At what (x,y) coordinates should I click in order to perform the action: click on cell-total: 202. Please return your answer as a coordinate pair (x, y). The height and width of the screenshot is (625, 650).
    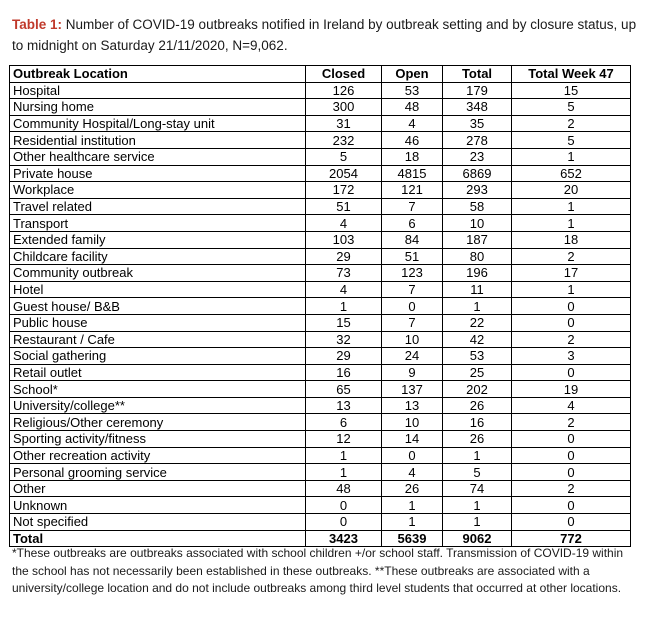
    Looking at the image, I should click on (477, 389).